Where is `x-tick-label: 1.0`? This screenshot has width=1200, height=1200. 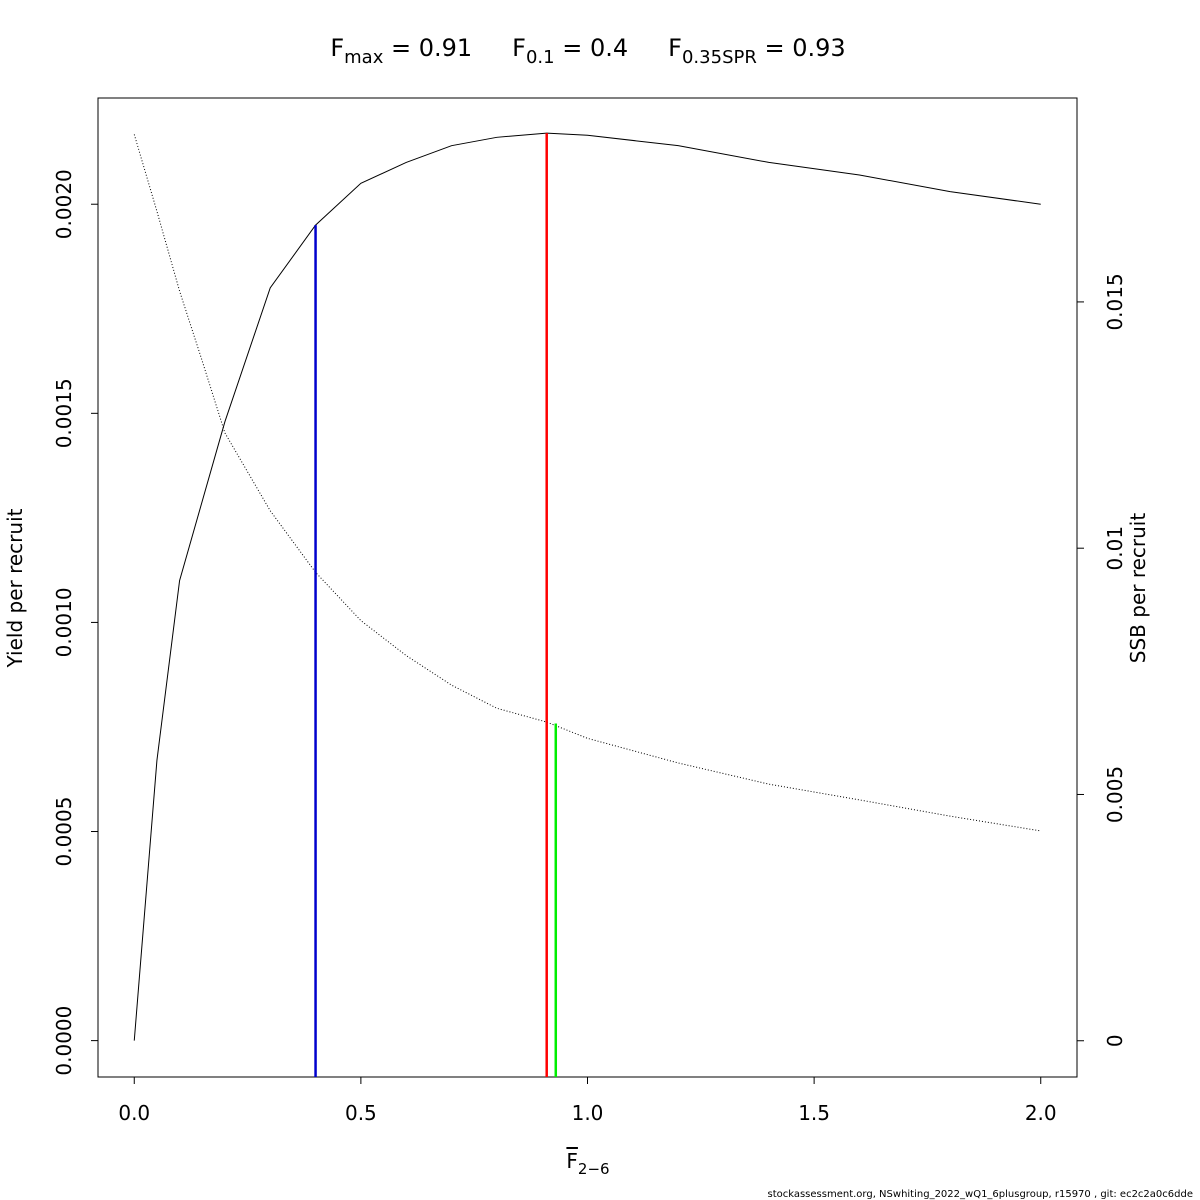 x-tick-label: 1.0 is located at coordinates (588, 1113).